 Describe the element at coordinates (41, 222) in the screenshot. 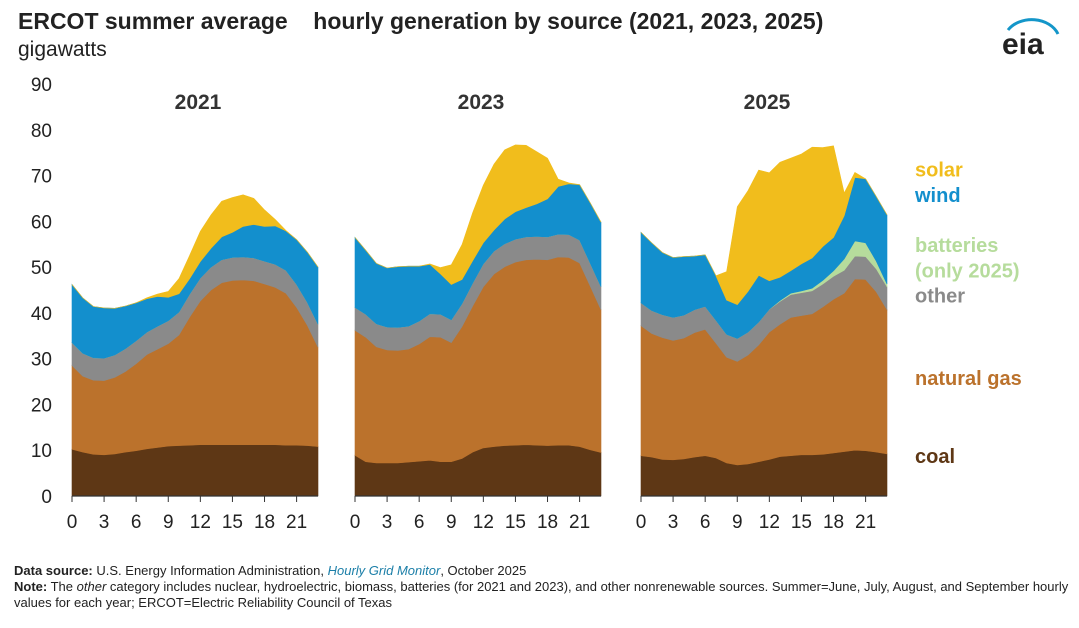

I see `y-tick-label-60: 60` at that location.